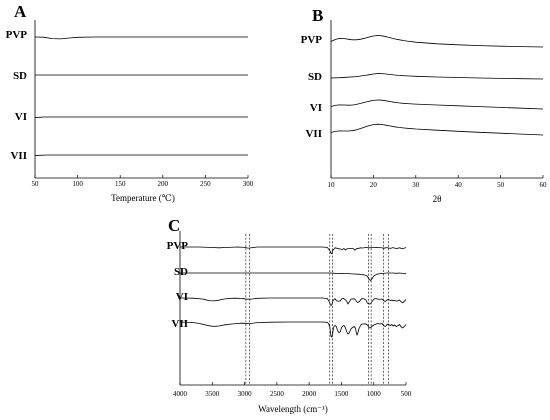 Image resolution: width=550 pixels, height=420 pixels. What do you see at coordinates (18, 156) in the screenshot?
I see `panel-a-series-label-vii: VII` at bounding box center [18, 156].